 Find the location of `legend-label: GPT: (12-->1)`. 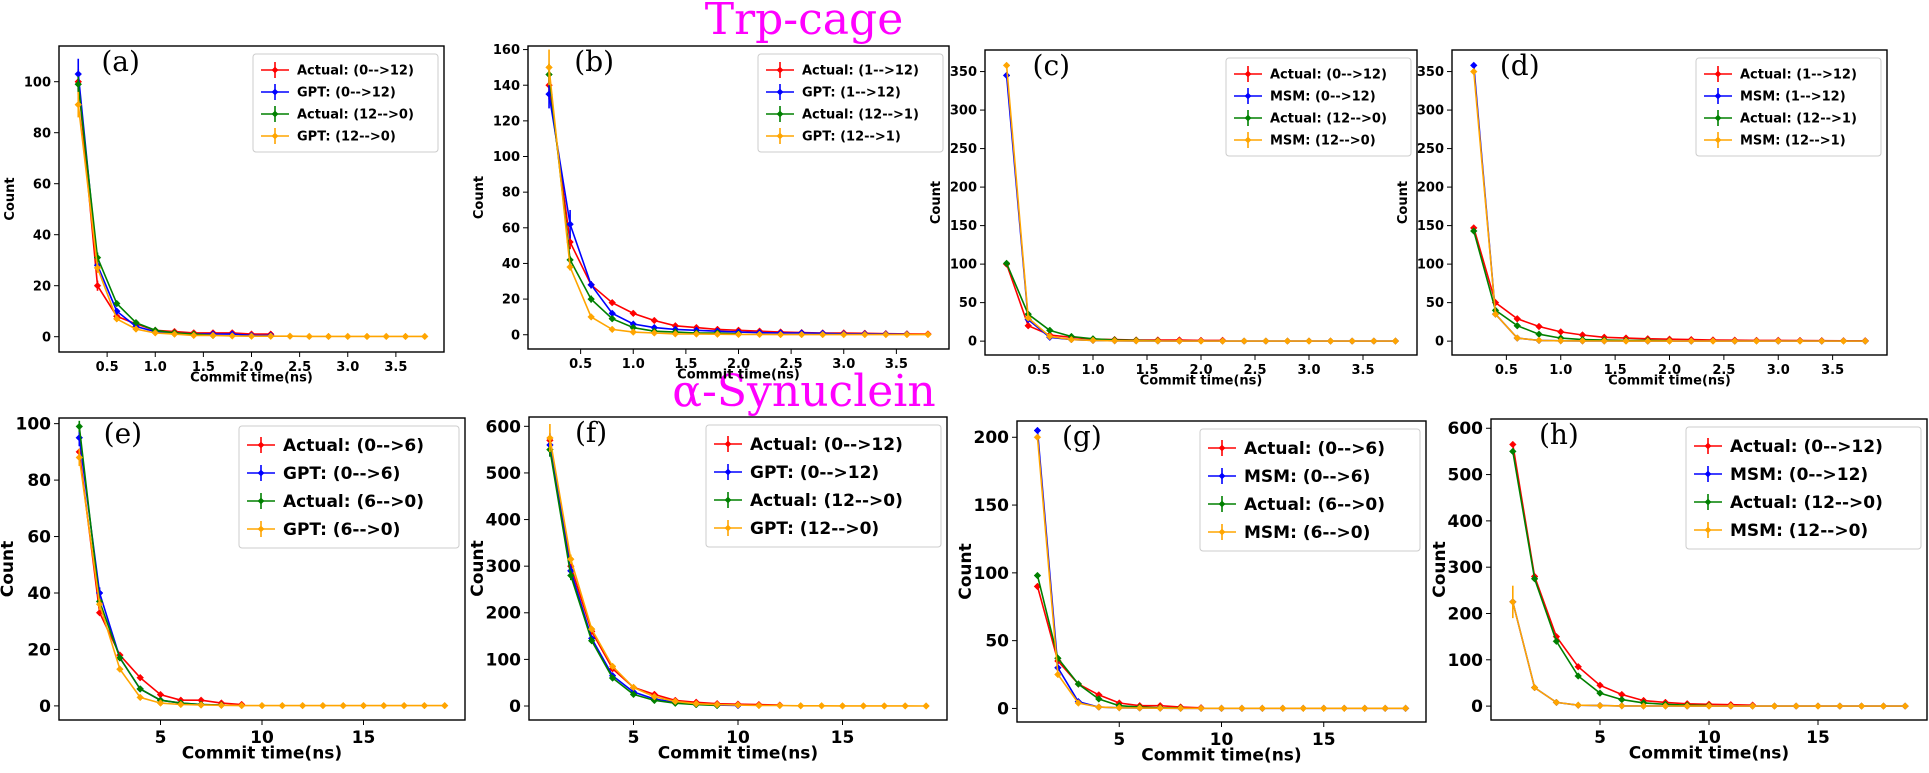

legend-label: GPT: (12-->1) is located at coordinates (851, 137).